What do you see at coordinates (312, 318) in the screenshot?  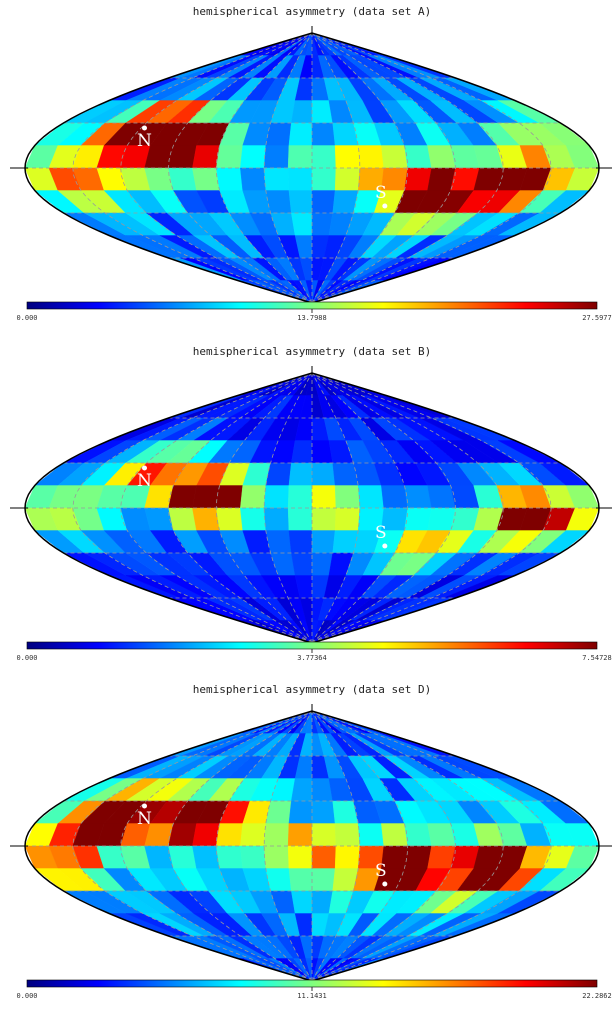 I see `colorbar-mid-label: 13.7988` at bounding box center [312, 318].